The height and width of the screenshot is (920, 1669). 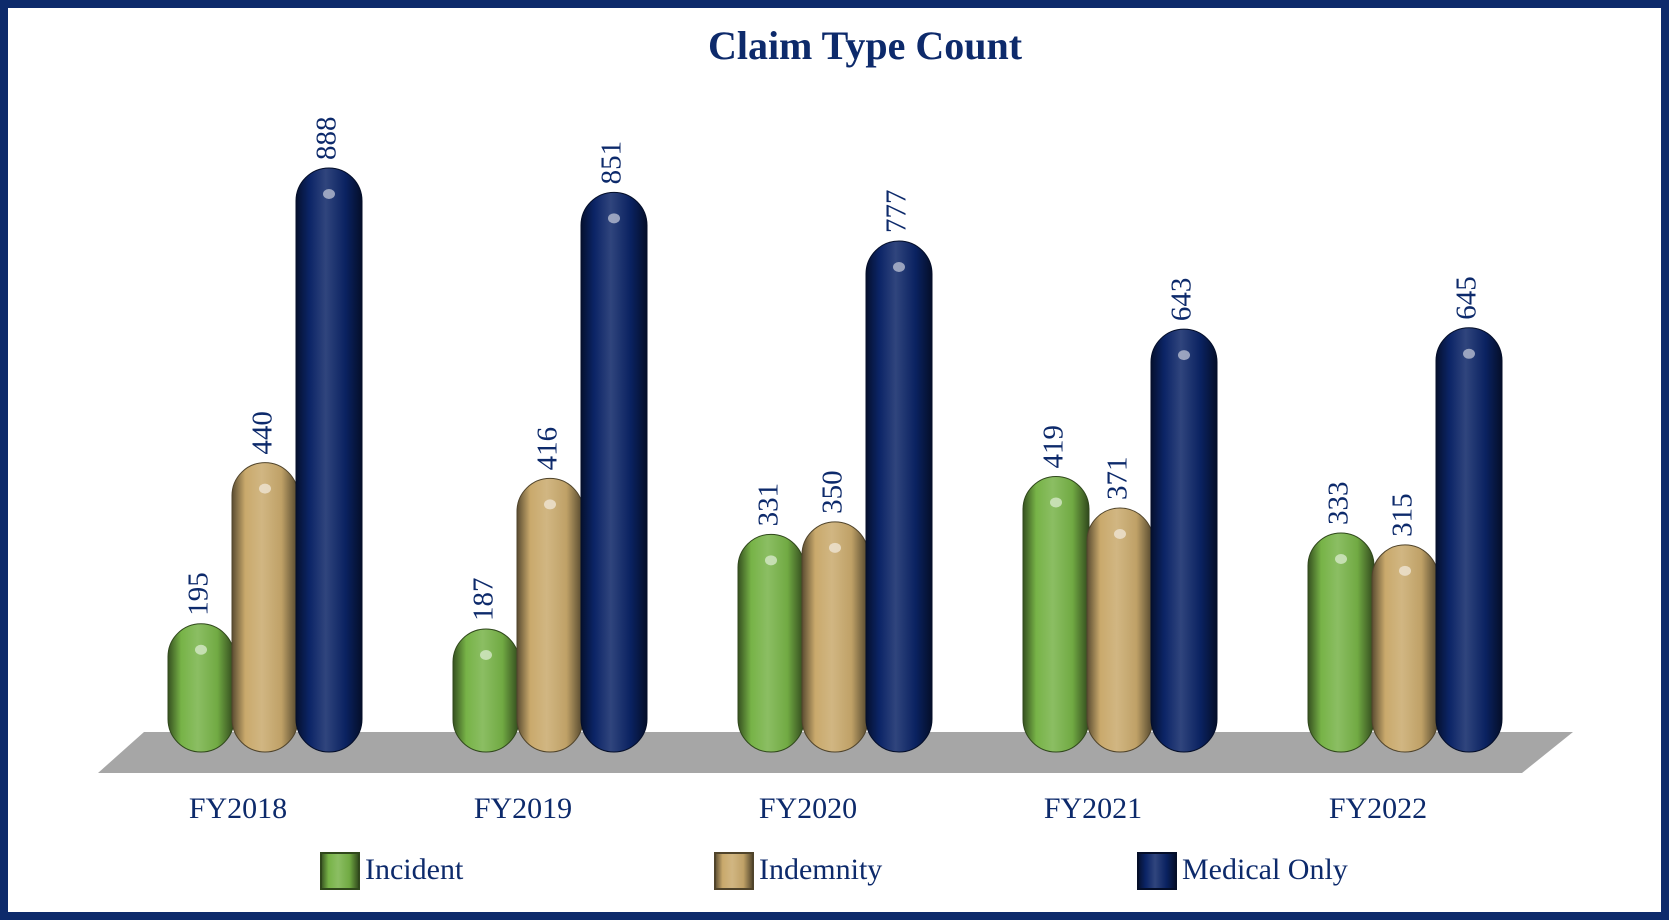 I want to click on legend-label: Incident, so click(x=414, y=869).